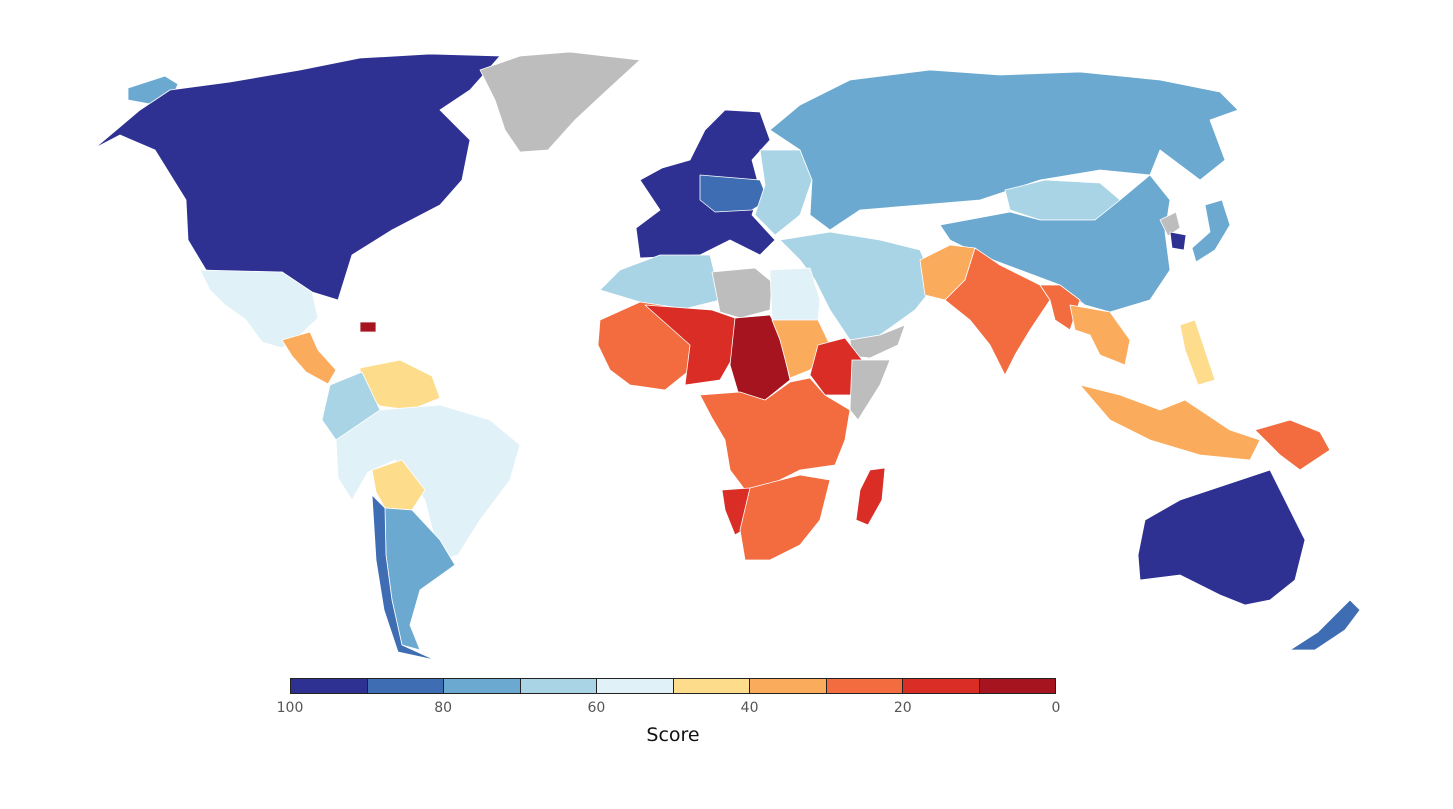 This screenshot has height=809, width=1453. I want to click on legend-ticks: 100 80 60 40 20 0, so click(669, 712).